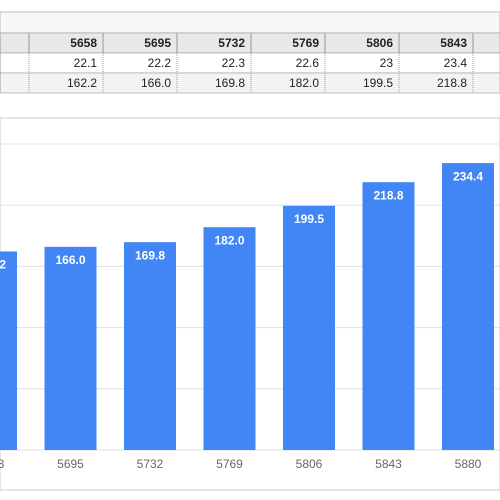 Image resolution: width=500 pixels, height=500 pixels. What do you see at coordinates (229, 240) in the screenshot?
I see `data-label: 182.0` at bounding box center [229, 240].